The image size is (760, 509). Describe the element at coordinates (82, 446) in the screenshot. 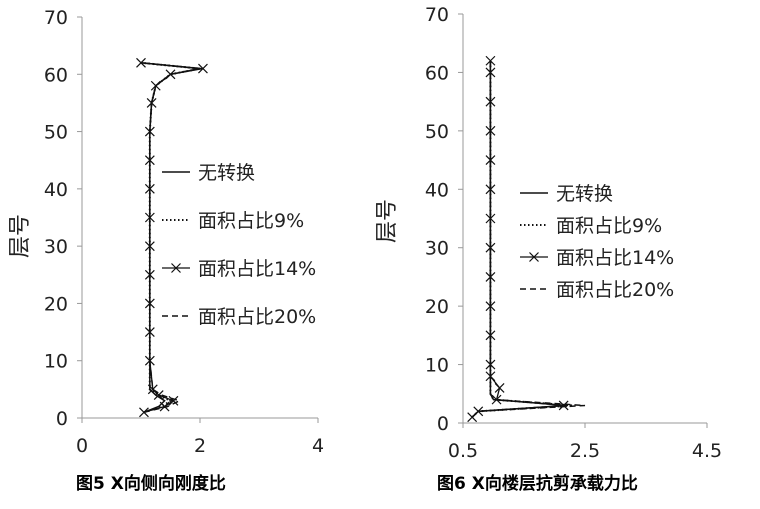

I see `x-tick-label: 0` at that location.